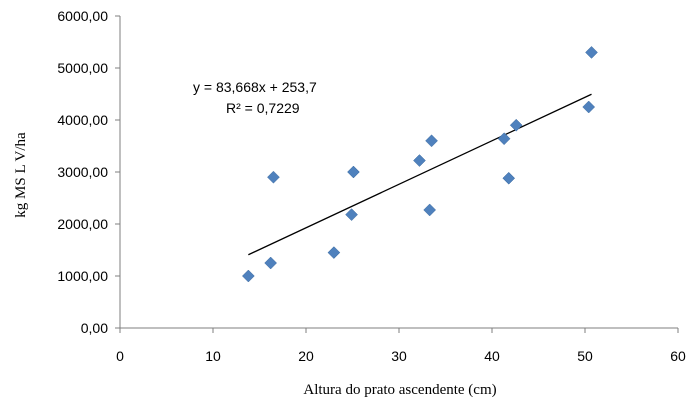 The image size is (691, 404). Describe the element at coordinates (255, 87) in the screenshot. I see `trendline-equation: y = 83,668x + 253,7` at that location.